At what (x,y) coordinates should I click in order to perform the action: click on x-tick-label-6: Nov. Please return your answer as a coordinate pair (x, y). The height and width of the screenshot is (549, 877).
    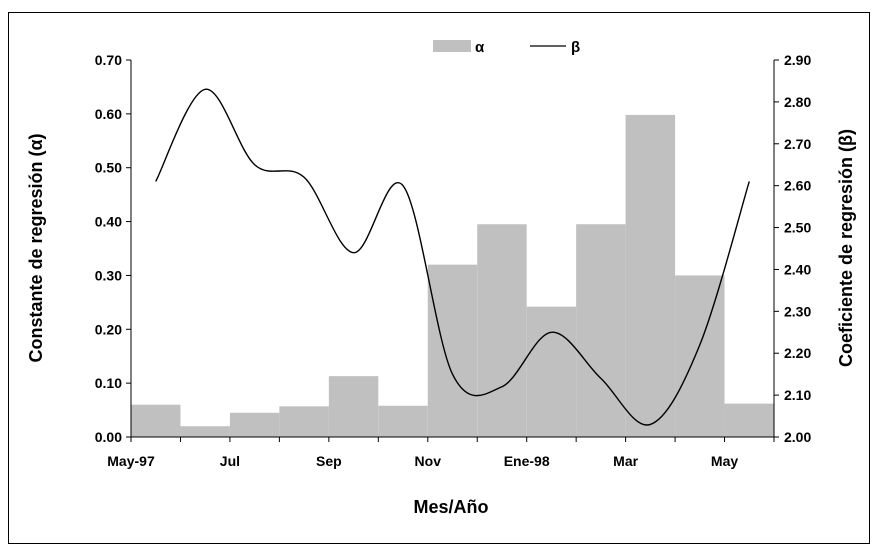
    Looking at the image, I should click on (428, 461).